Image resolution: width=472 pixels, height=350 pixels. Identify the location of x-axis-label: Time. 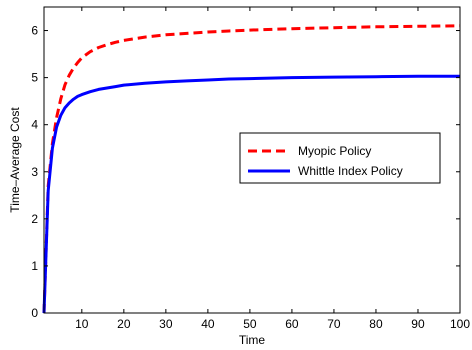
(252, 340).